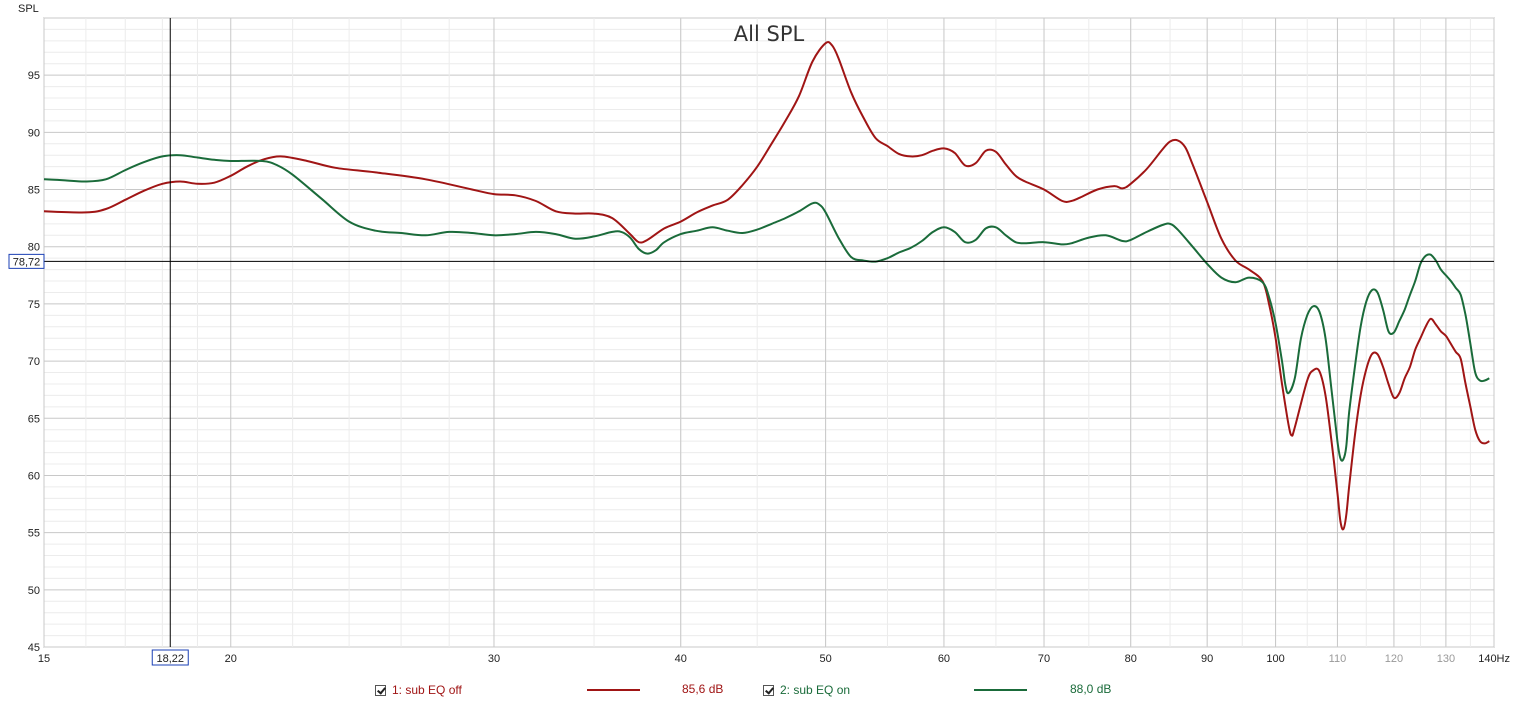  I want to click on x-tick-labels: 15 20 30 40 50 60 70 80 90 100 110 120 130 140Hz, so click(774, 659).